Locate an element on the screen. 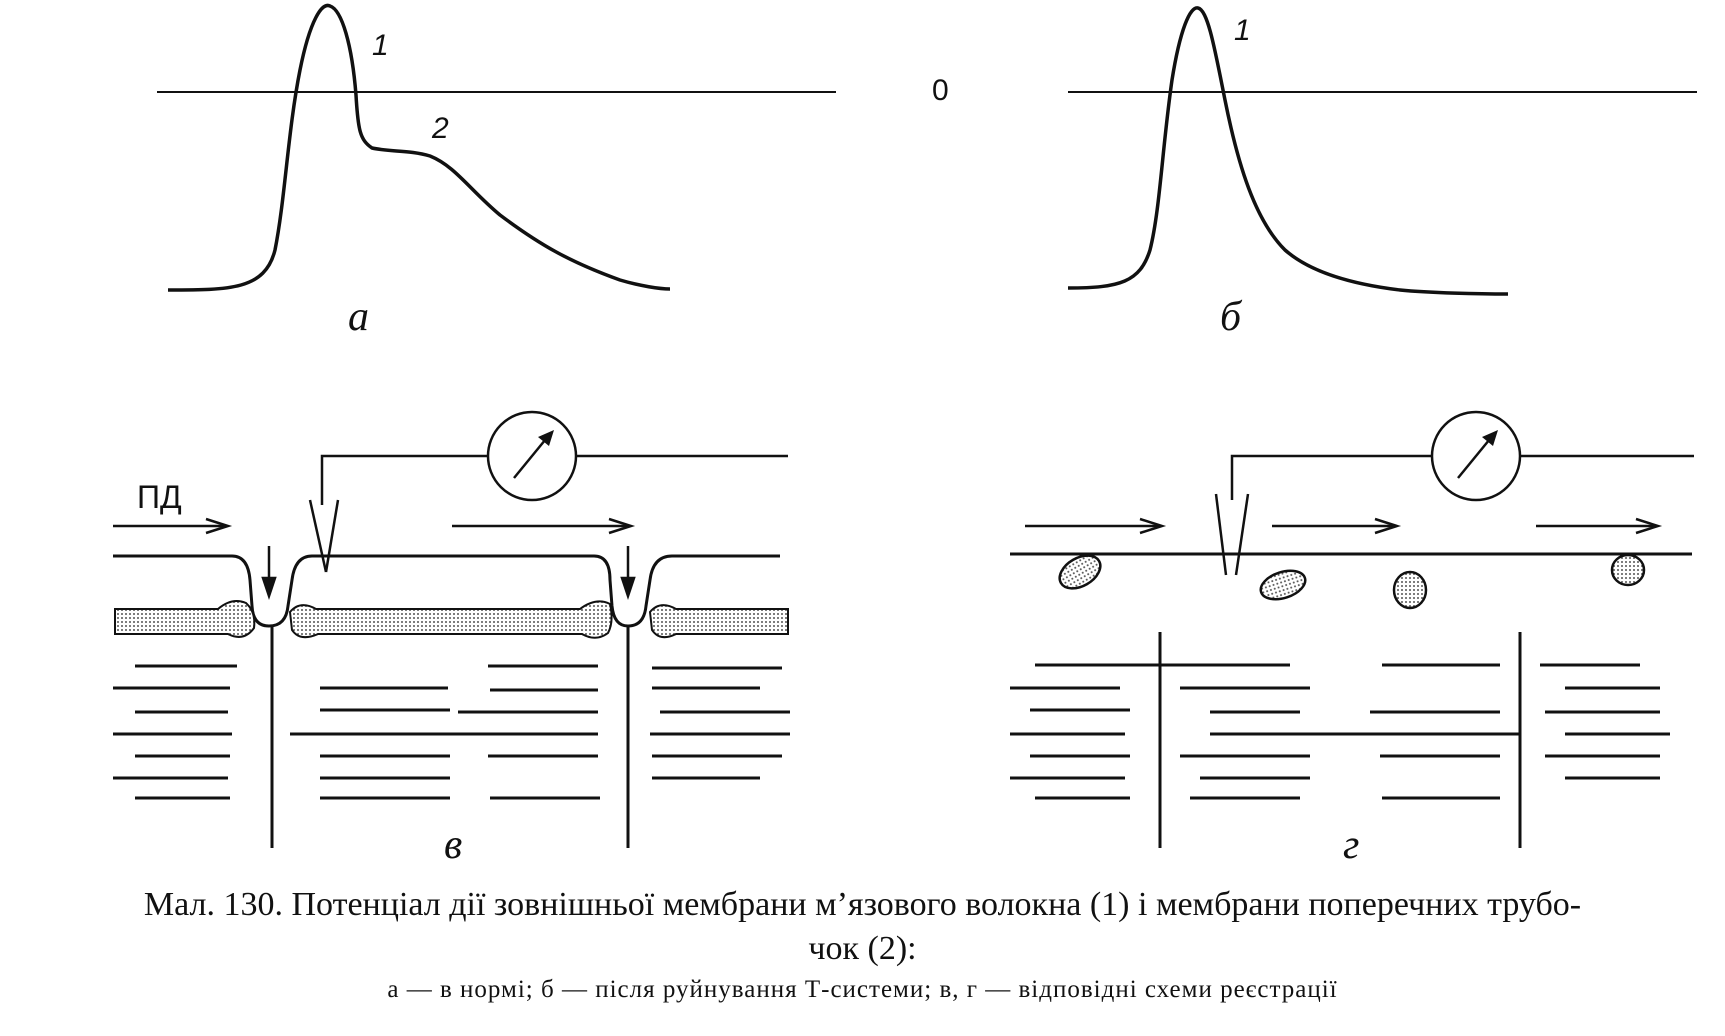 The width and height of the screenshot is (1725, 1036). sarcoplasmic-reticulum-v is located at coordinates (451, 619).